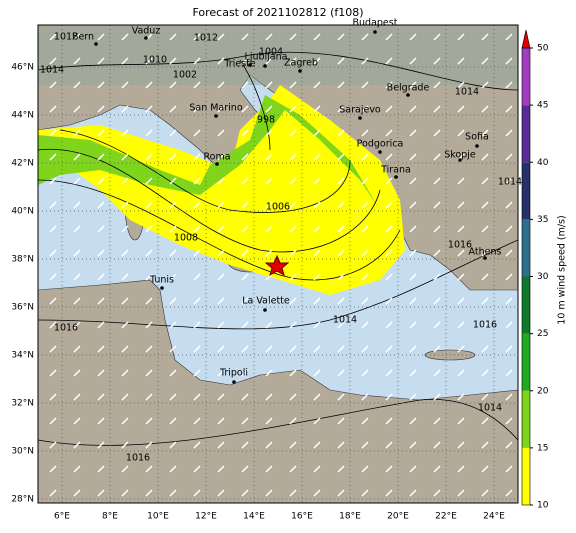  What do you see at coordinates (360, 110) in the screenshot?
I see `city-label: Sarajevo` at bounding box center [360, 110].